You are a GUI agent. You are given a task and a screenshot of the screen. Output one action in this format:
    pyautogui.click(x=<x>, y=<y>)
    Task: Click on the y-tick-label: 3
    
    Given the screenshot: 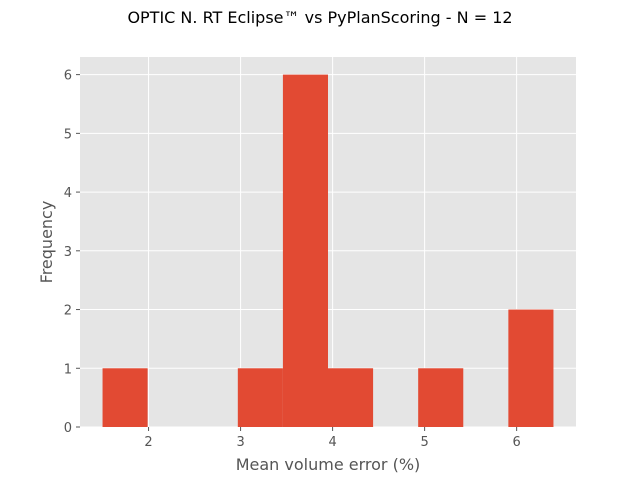 What is the action you would take?
    pyautogui.click(x=68, y=252)
    